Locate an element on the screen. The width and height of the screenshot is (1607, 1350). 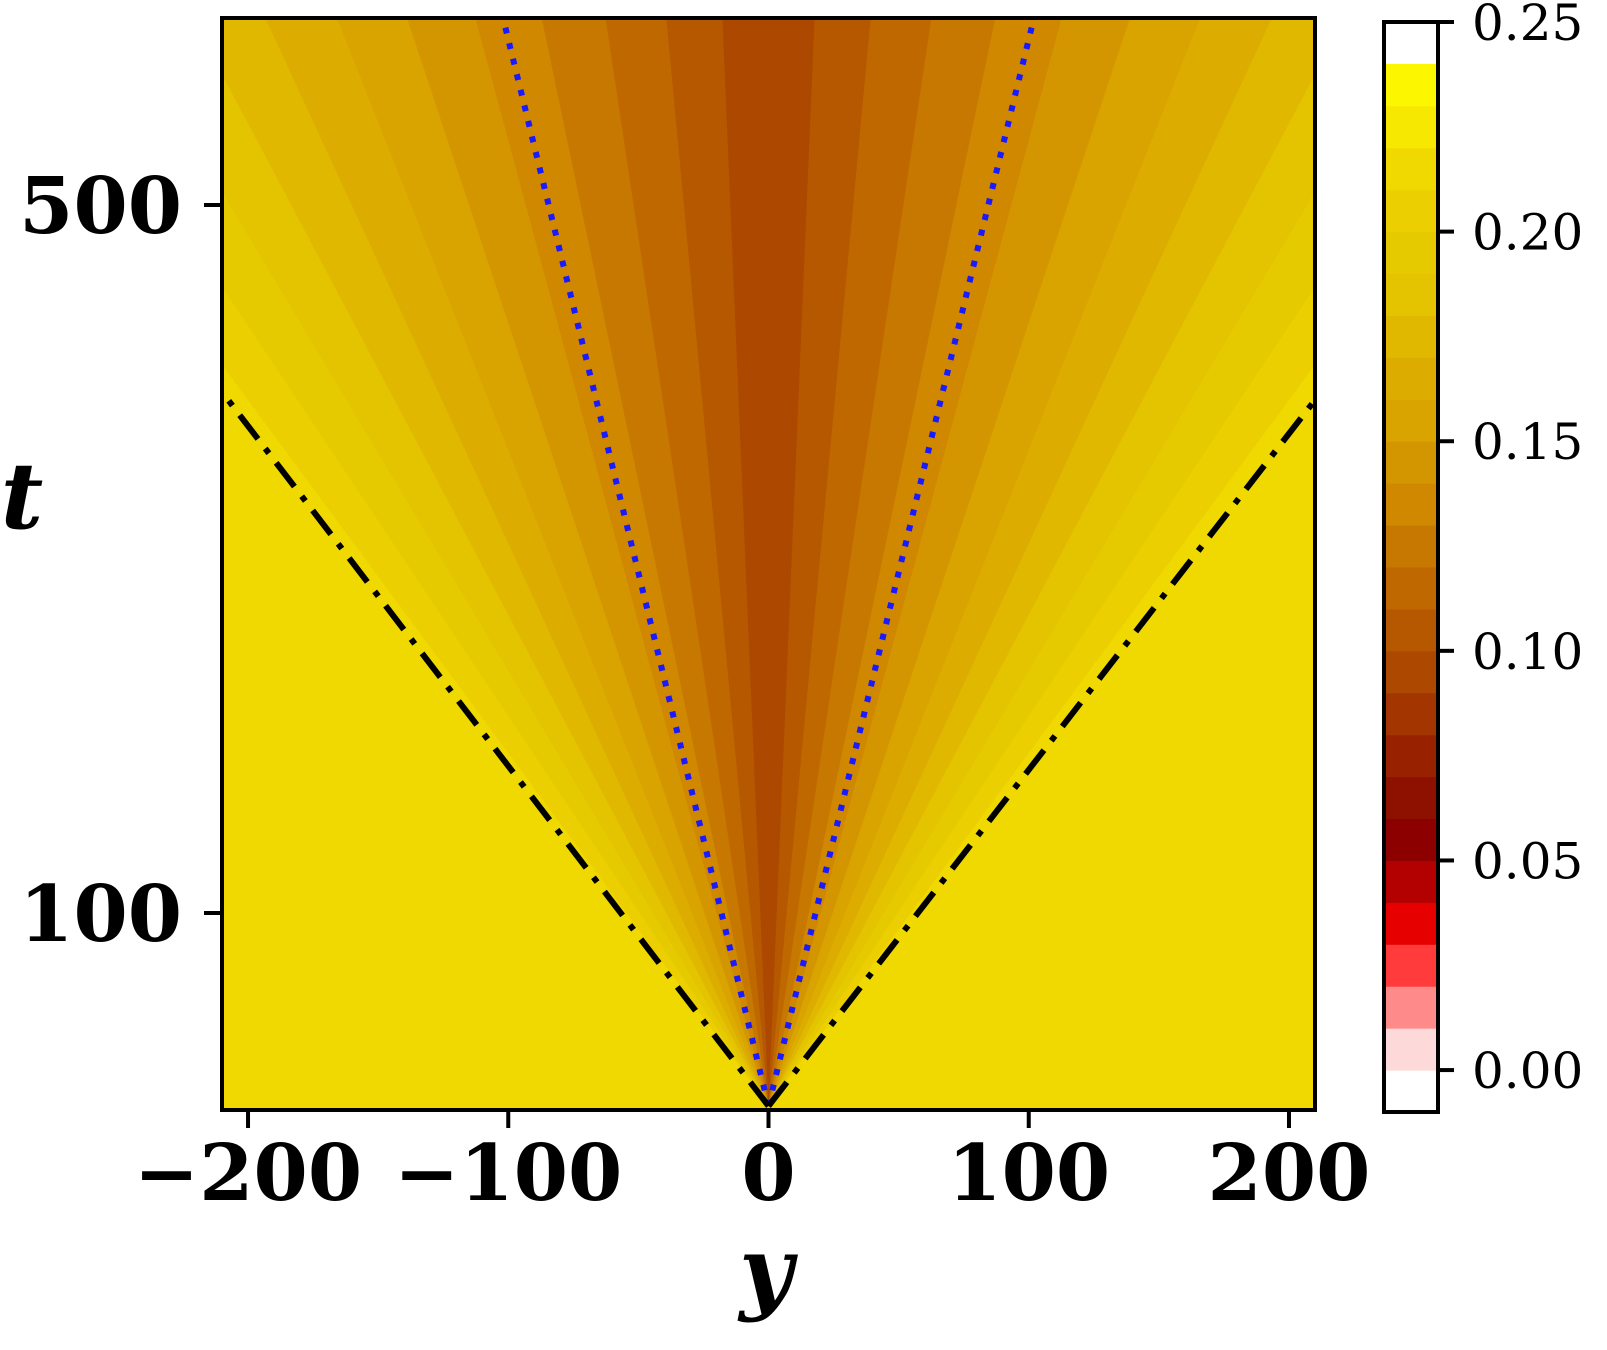
colorbar-tick-label: 0.20 is located at coordinates (1527, 233).